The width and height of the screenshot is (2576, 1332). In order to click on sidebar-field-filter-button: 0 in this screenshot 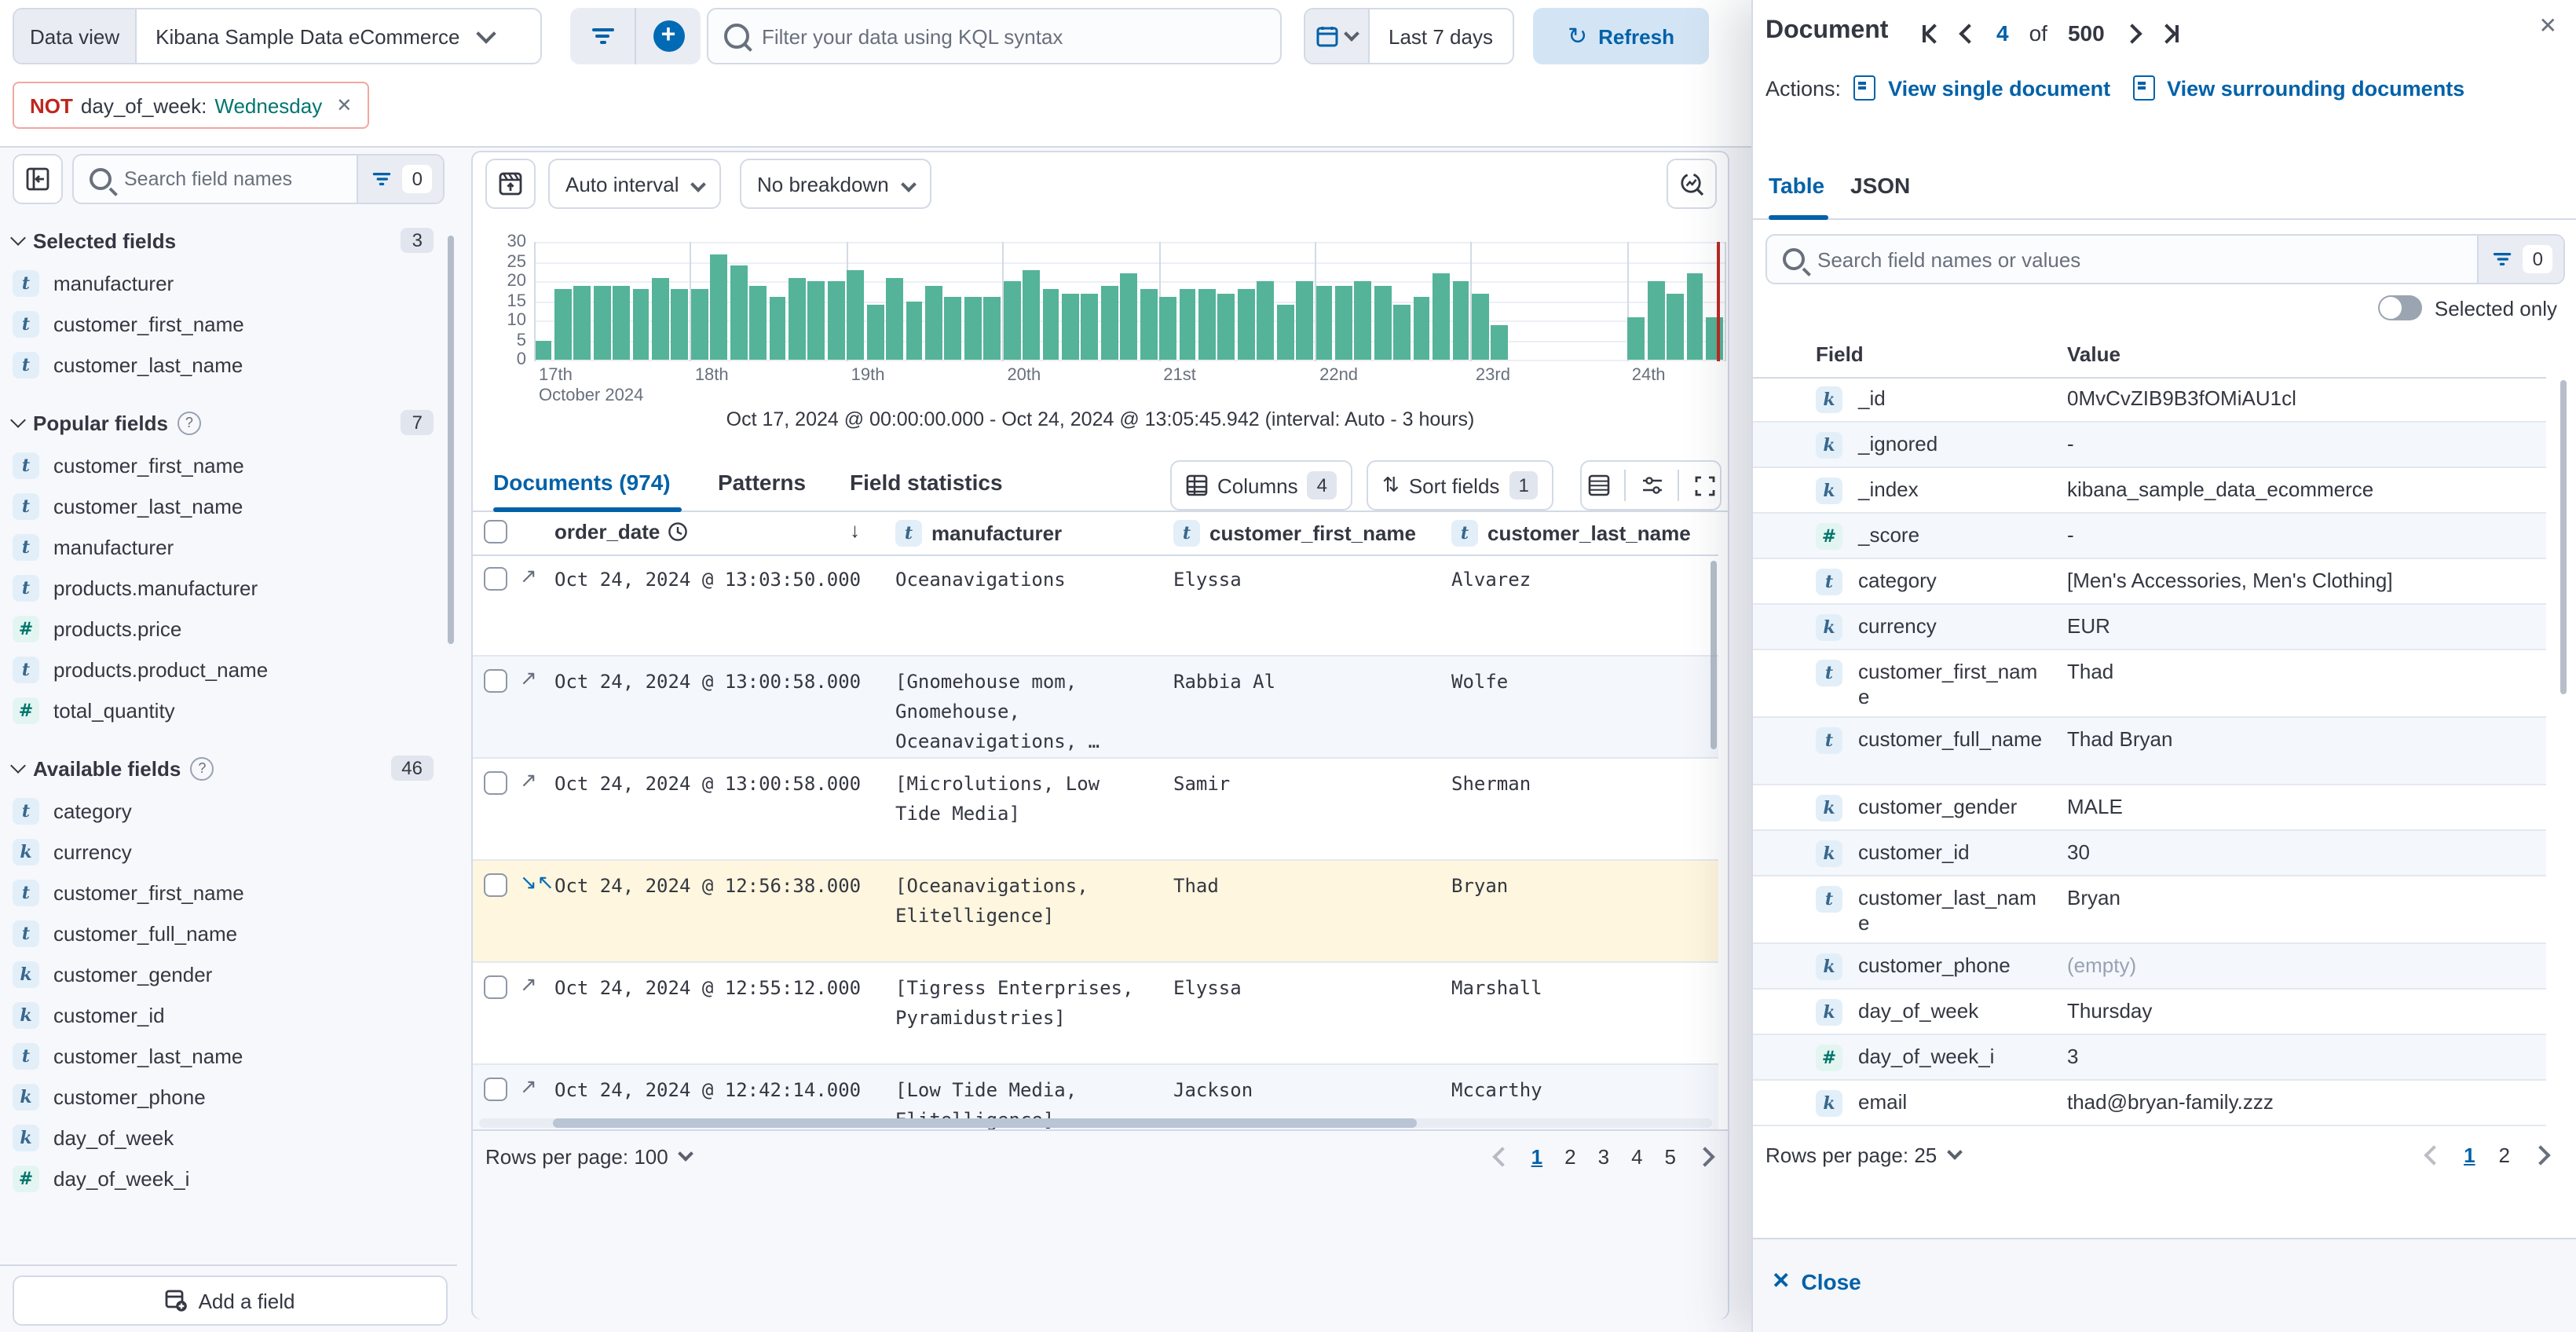, I will do `click(400, 179)`.